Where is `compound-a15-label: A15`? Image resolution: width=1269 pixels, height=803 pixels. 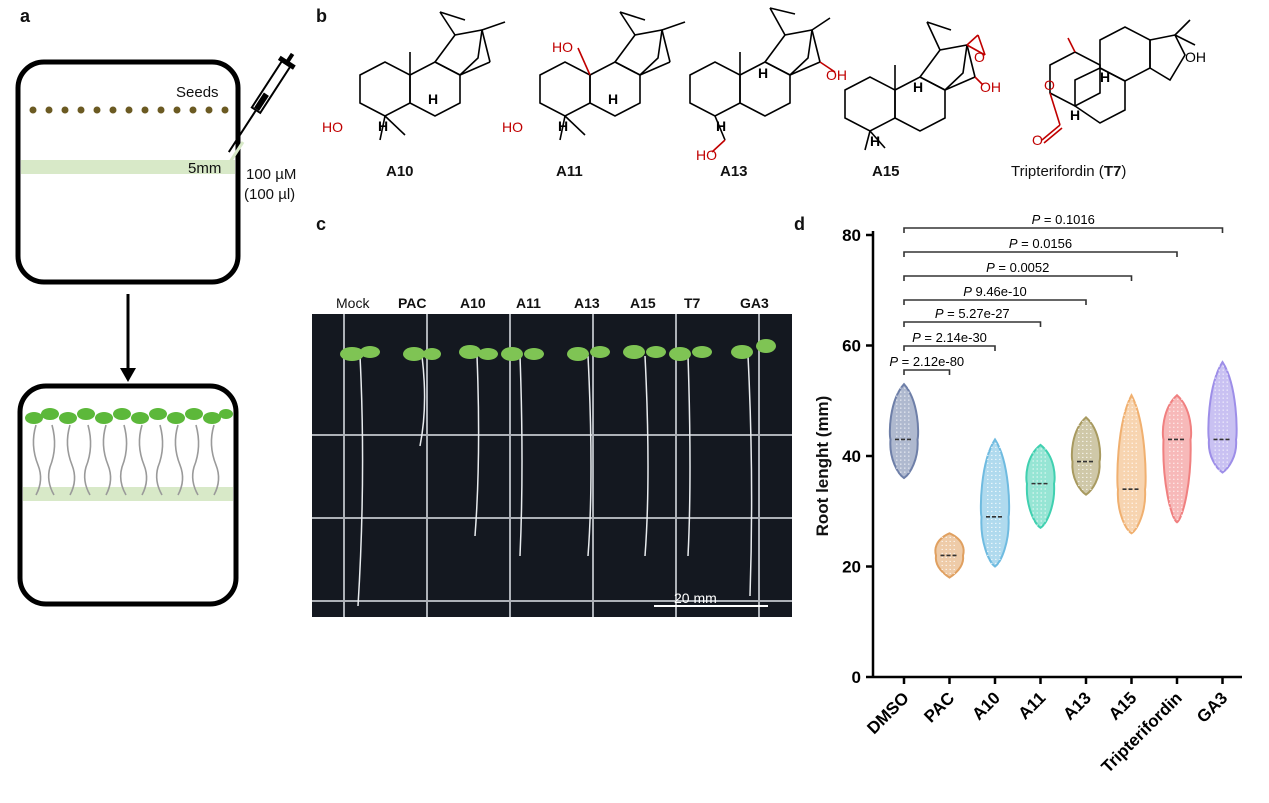 compound-a15-label: A15 is located at coordinates (886, 171).